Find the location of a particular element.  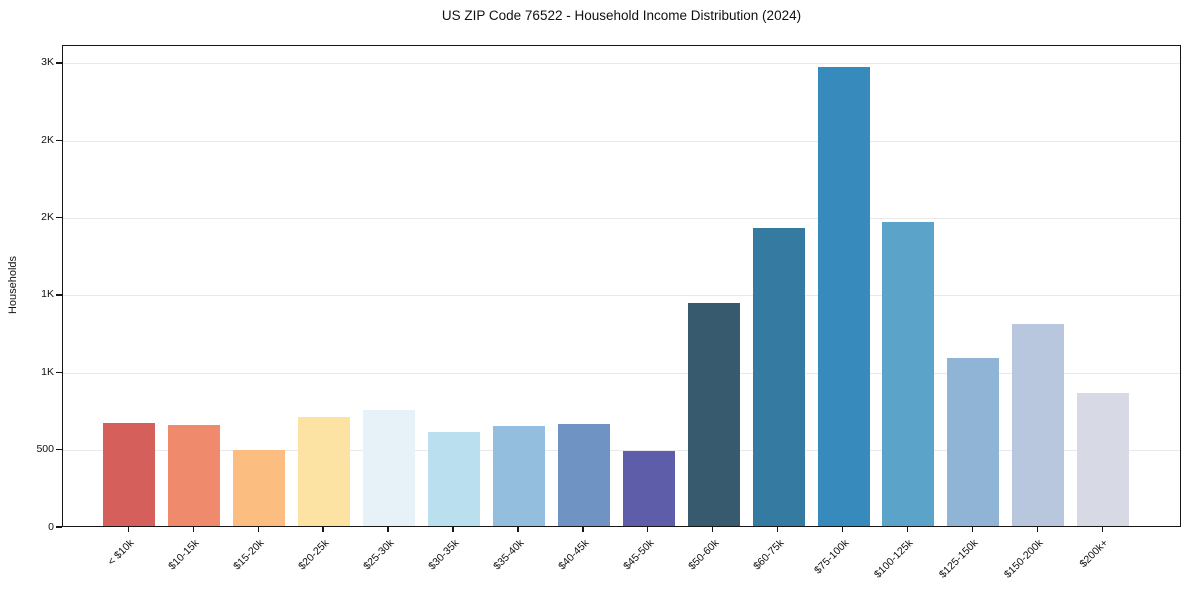

y-tick-label: 0 is located at coordinates (51, 526).